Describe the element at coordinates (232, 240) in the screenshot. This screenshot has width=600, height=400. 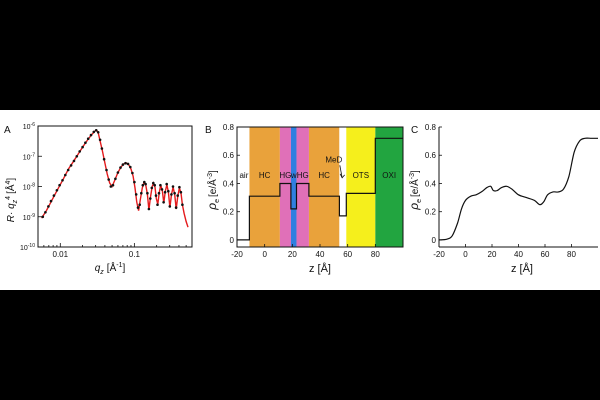
I see `panel-b-y-tick-label: 0` at that location.